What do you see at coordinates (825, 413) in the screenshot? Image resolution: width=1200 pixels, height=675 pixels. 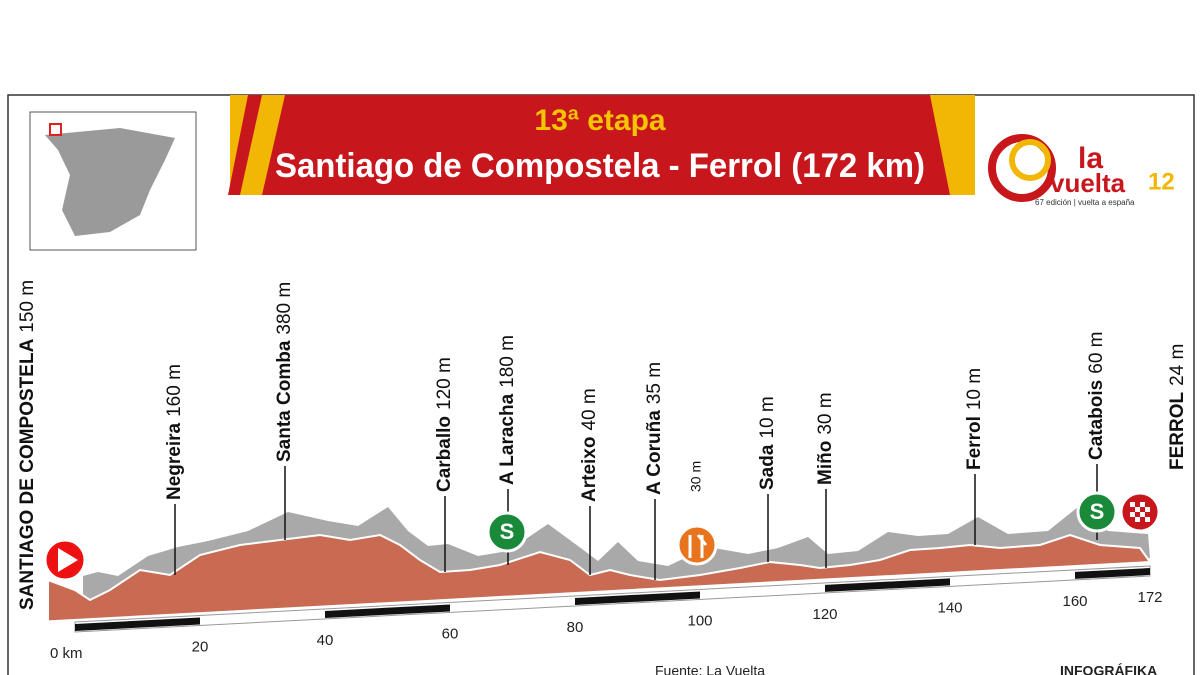 I see `waypoint-elevation: 30 m` at bounding box center [825, 413].